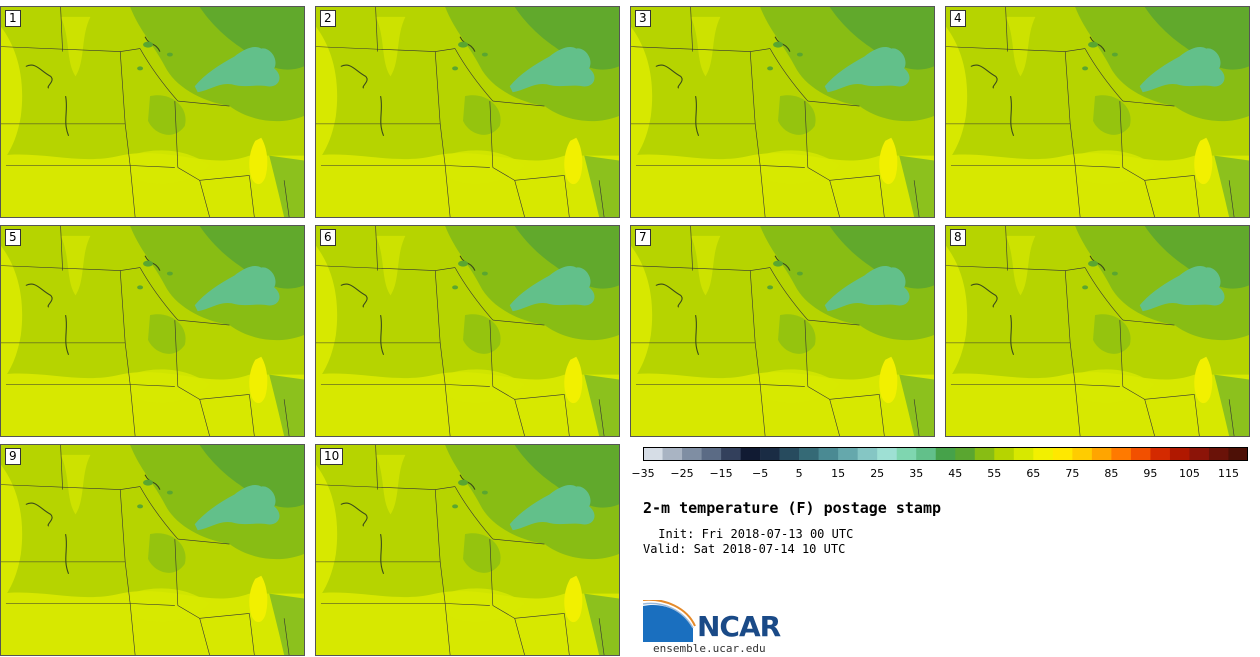 Image resolution: width=1260 pixels, height=657 pixels. I want to click on member-number-label: 1, so click(13, 18).